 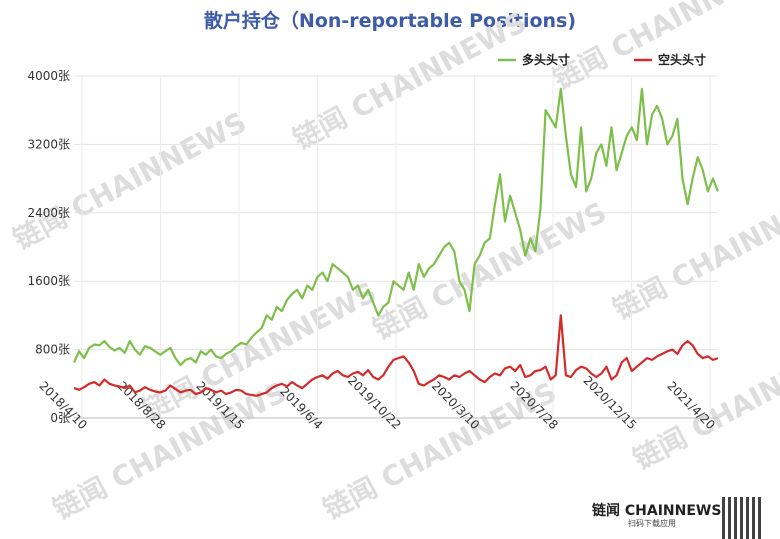 What do you see at coordinates (390, 21) in the screenshot?
I see `chart-title: 散户持仓（Non-reportable Positions)` at bounding box center [390, 21].